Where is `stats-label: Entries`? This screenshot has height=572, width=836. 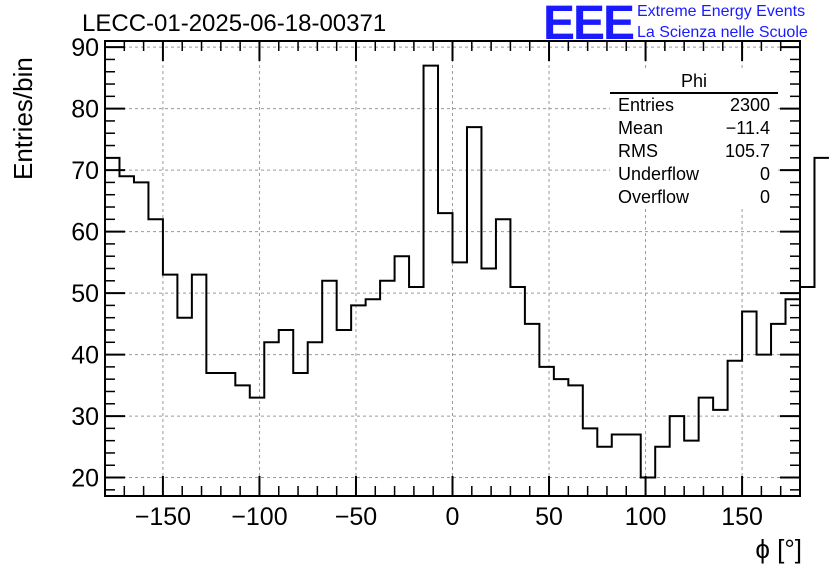 stats-label: Entries is located at coordinates (646, 105).